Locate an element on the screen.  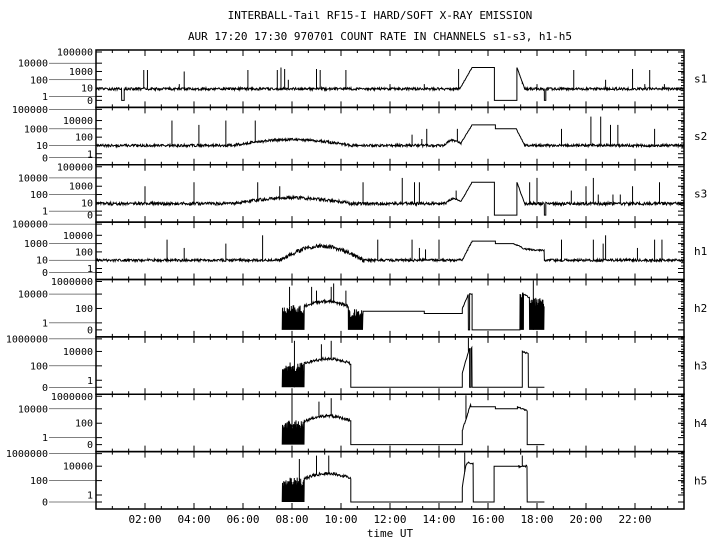
channel-label-s1: s1 is located at coordinates (700, 79).